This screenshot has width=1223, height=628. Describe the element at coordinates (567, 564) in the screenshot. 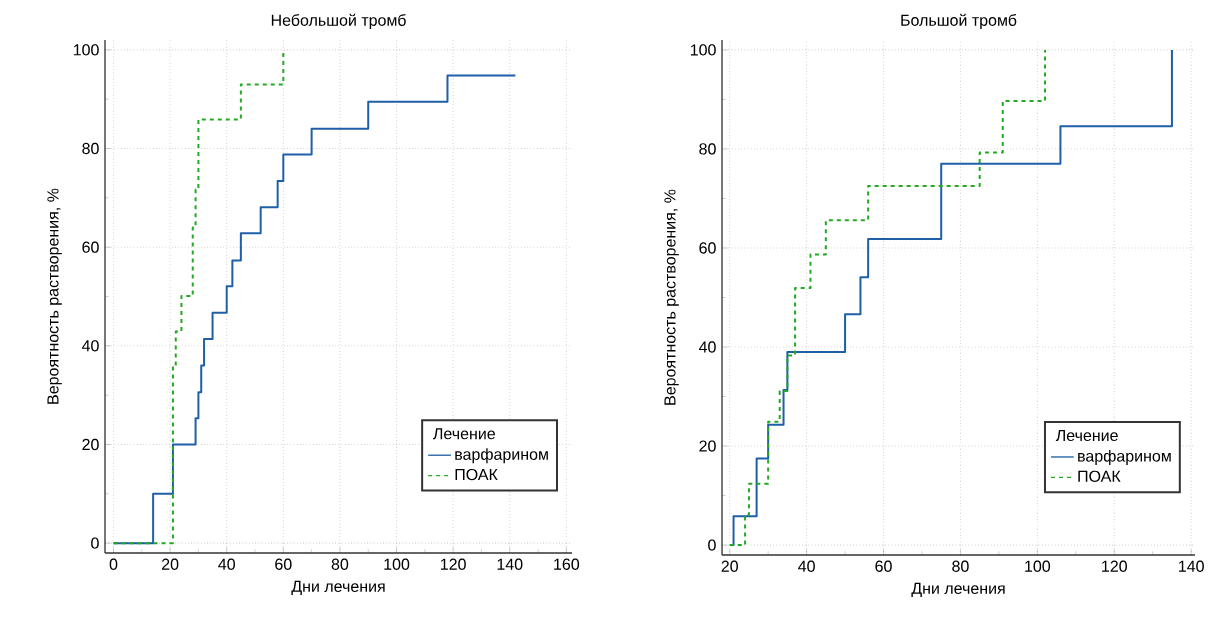

I see `x-tick-label: 160` at that location.